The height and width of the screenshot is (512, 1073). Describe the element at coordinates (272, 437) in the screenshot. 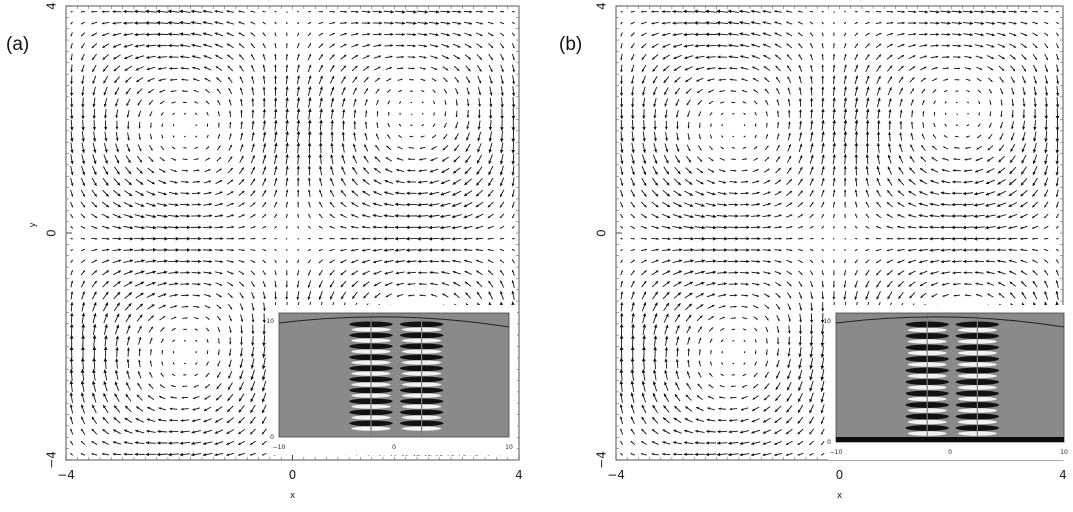

I see `inset-y-tick-label: 0` at that location.